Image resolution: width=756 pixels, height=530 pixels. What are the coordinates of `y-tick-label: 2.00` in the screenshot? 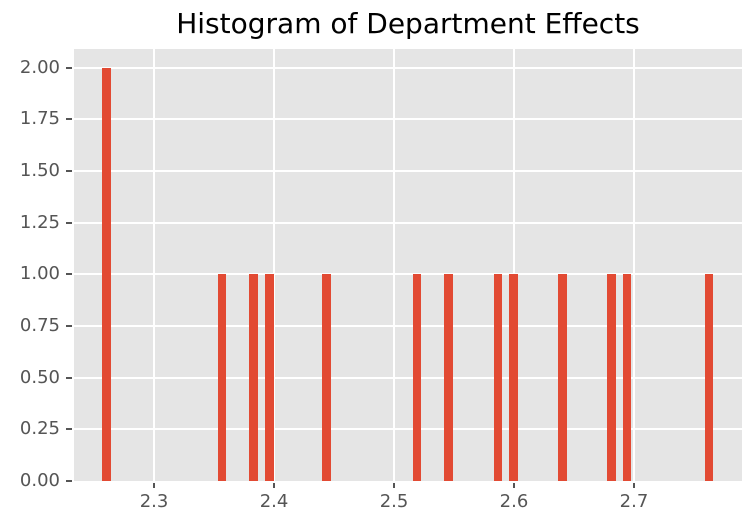 It's located at (39, 67).